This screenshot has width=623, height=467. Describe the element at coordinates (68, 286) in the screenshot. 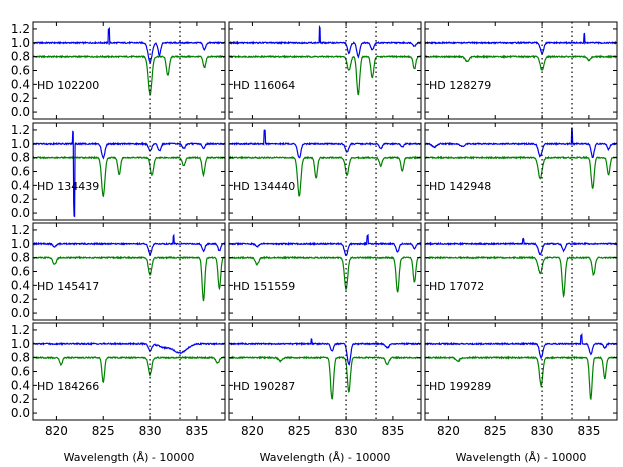

I see `star-label: HD 145417` at that location.